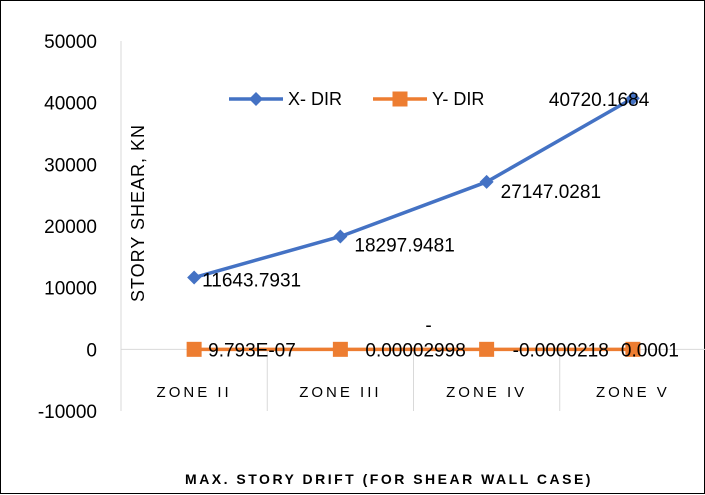 This screenshot has width=705, height=495. I want to click on legend-marker-x-dir, so click(256, 99).